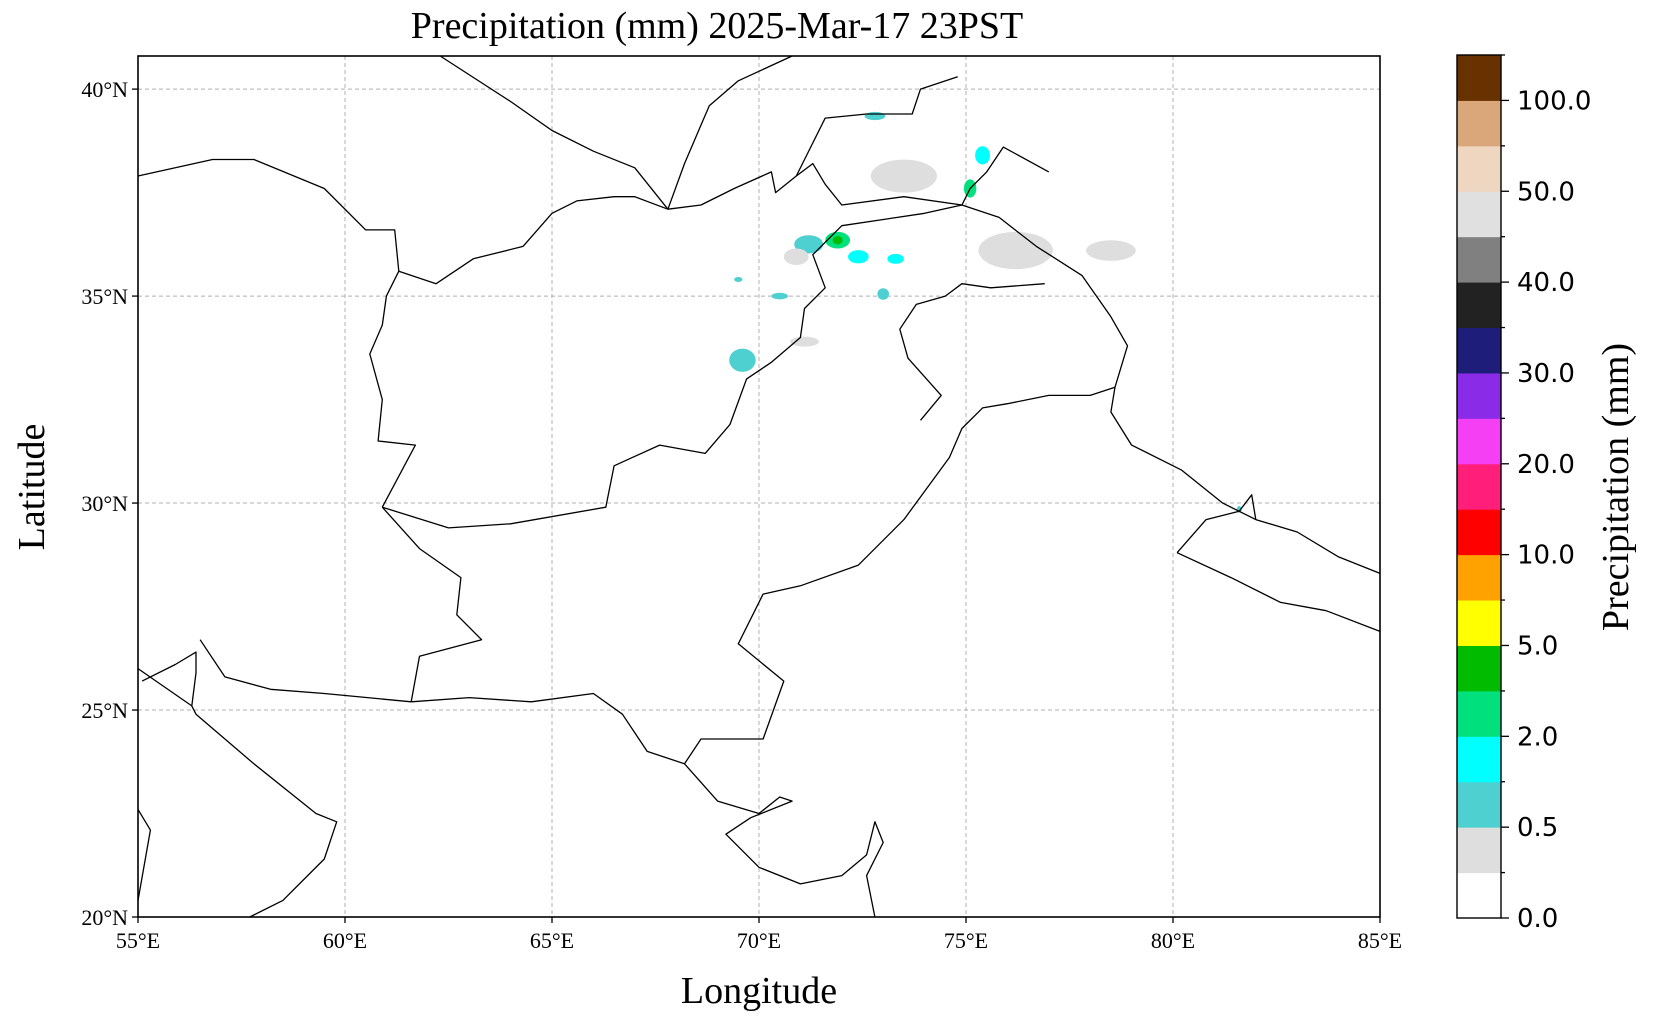 Image resolution: width=1659 pixels, height=1022 pixels. I want to click on latitude-ticks: 20°N 25°N 30°N 35°N 40°N, so click(109, 503).